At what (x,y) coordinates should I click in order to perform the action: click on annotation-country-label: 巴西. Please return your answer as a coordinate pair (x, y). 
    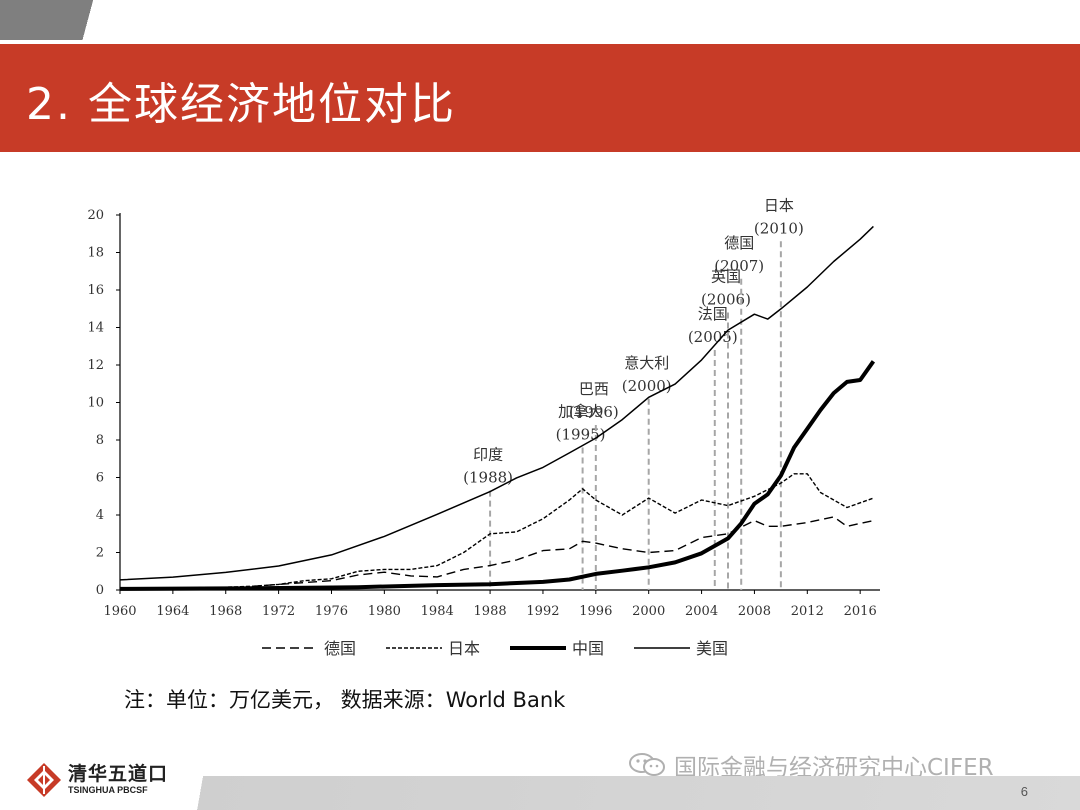
    Looking at the image, I should click on (594, 389).